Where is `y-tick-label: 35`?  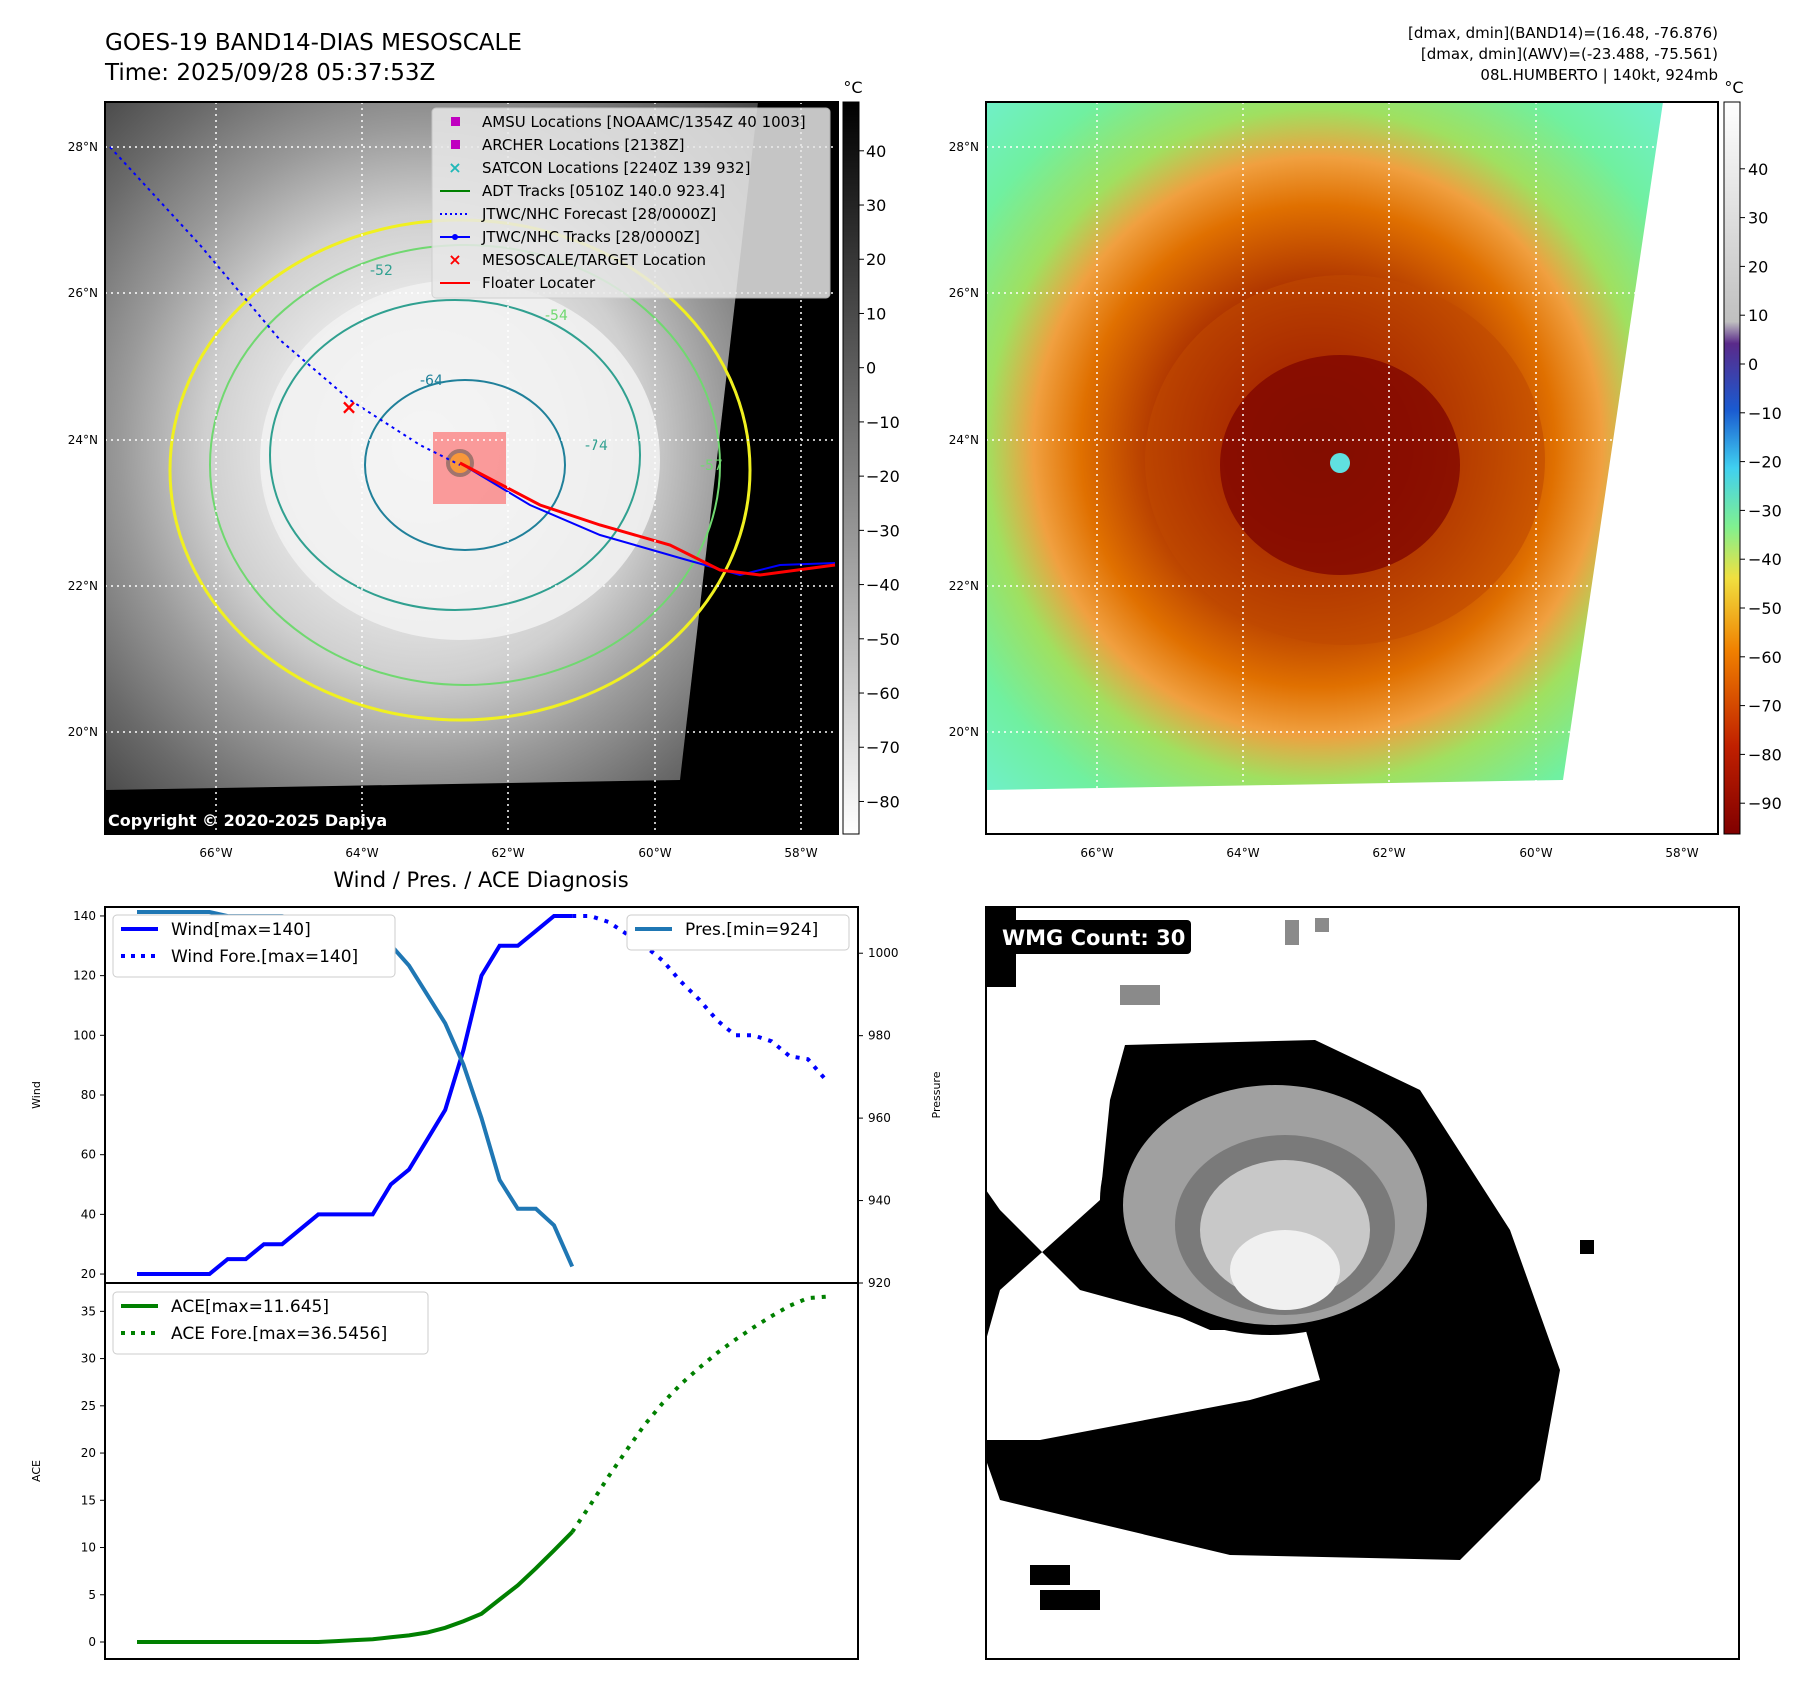 y-tick-label: 35 is located at coordinates (88, 1311).